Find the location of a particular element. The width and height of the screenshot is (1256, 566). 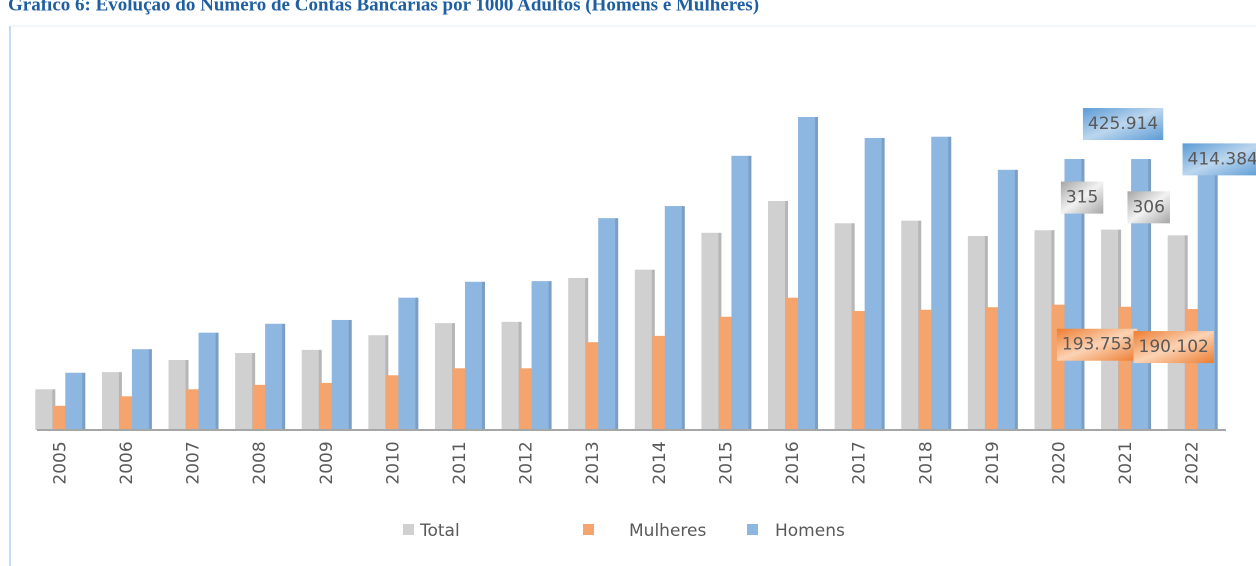

x-tick-label: 2010 is located at coordinates (393, 462).